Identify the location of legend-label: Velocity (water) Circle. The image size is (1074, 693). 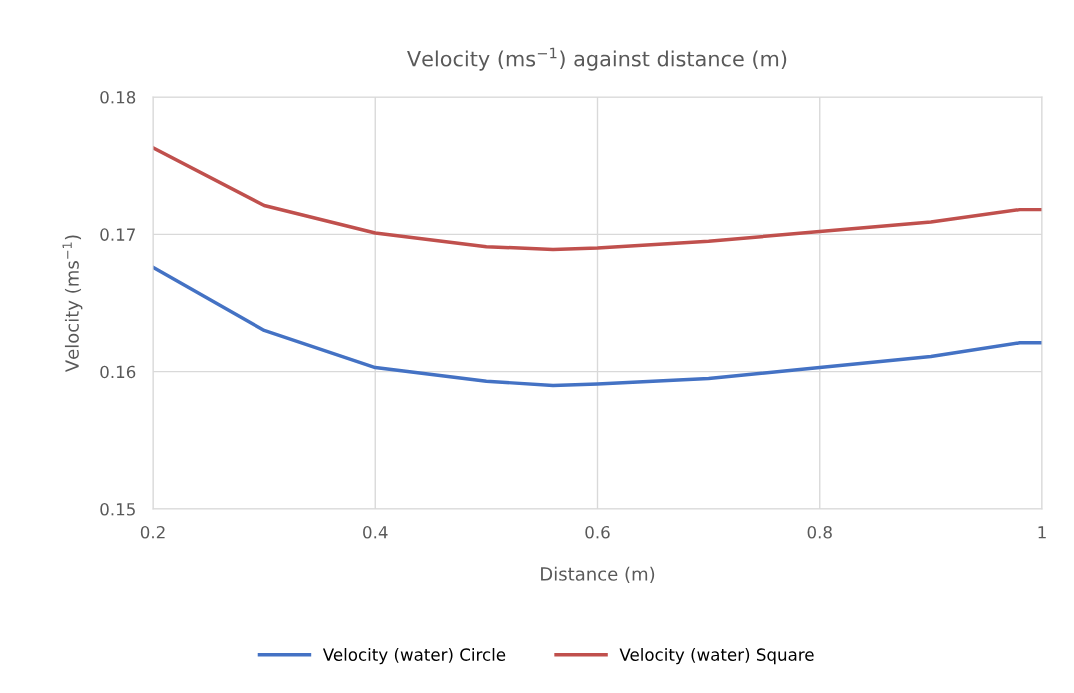
(414, 656).